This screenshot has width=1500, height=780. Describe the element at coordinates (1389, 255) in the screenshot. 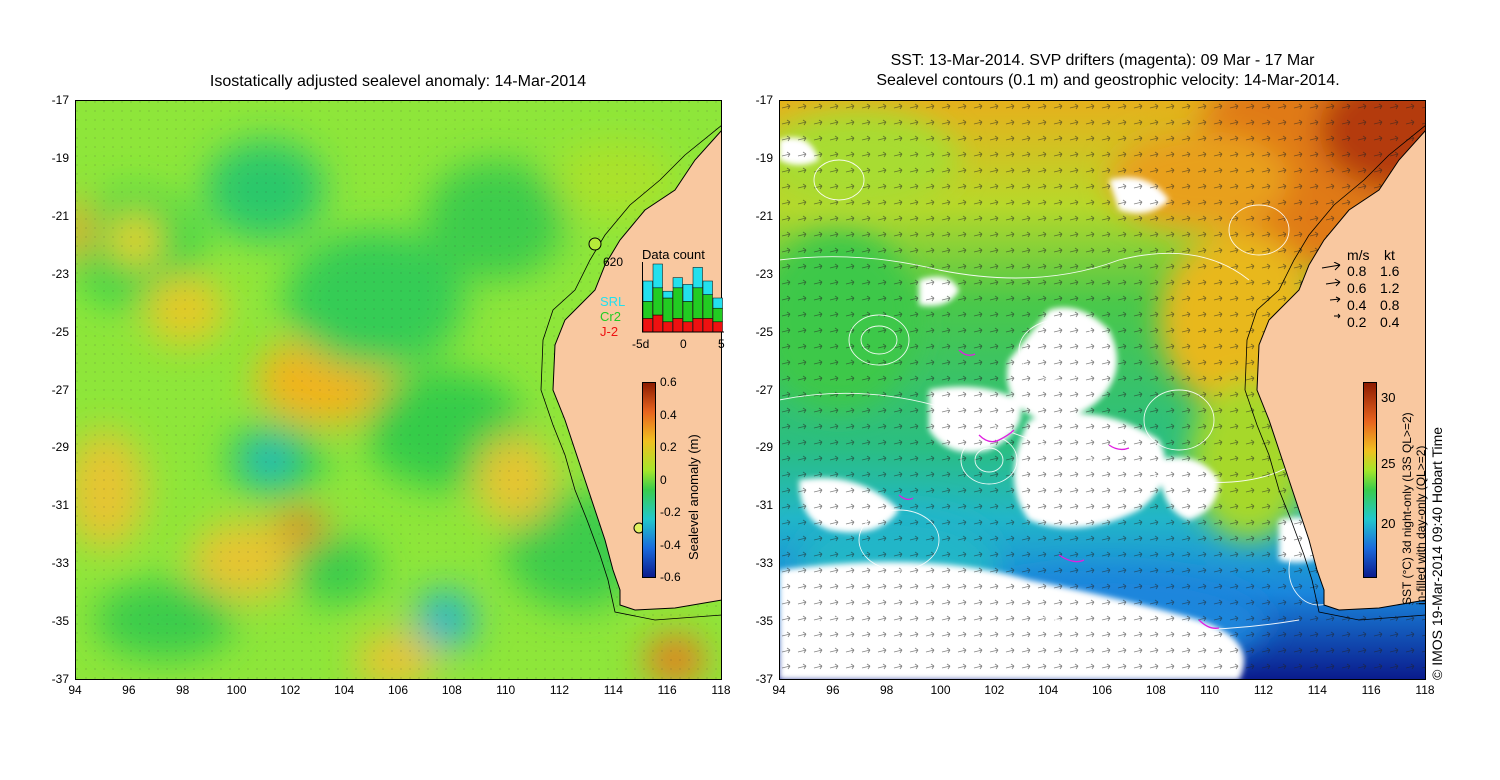

I see `speed-legend-kt-header: kt` at that location.